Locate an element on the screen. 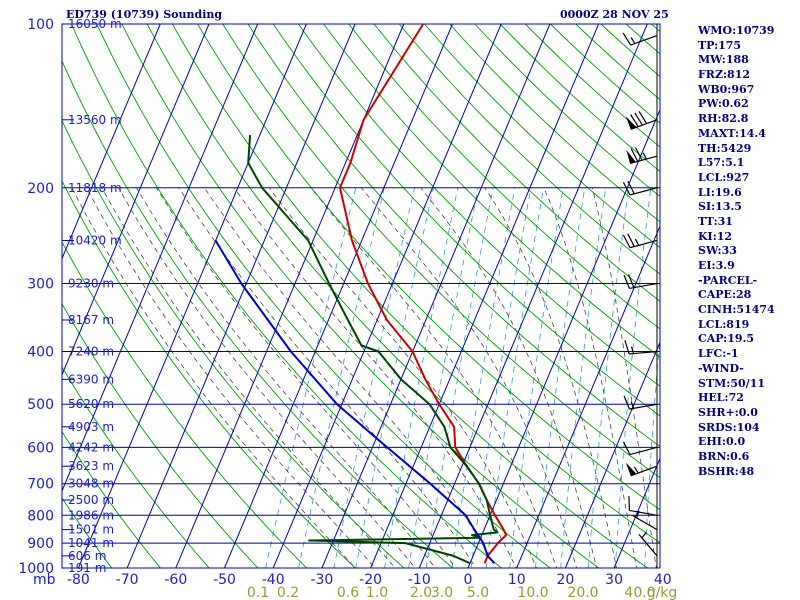 The height and width of the screenshot is (600, 800). parameter-item: FRZ:812 is located at coordinates (724, 75).